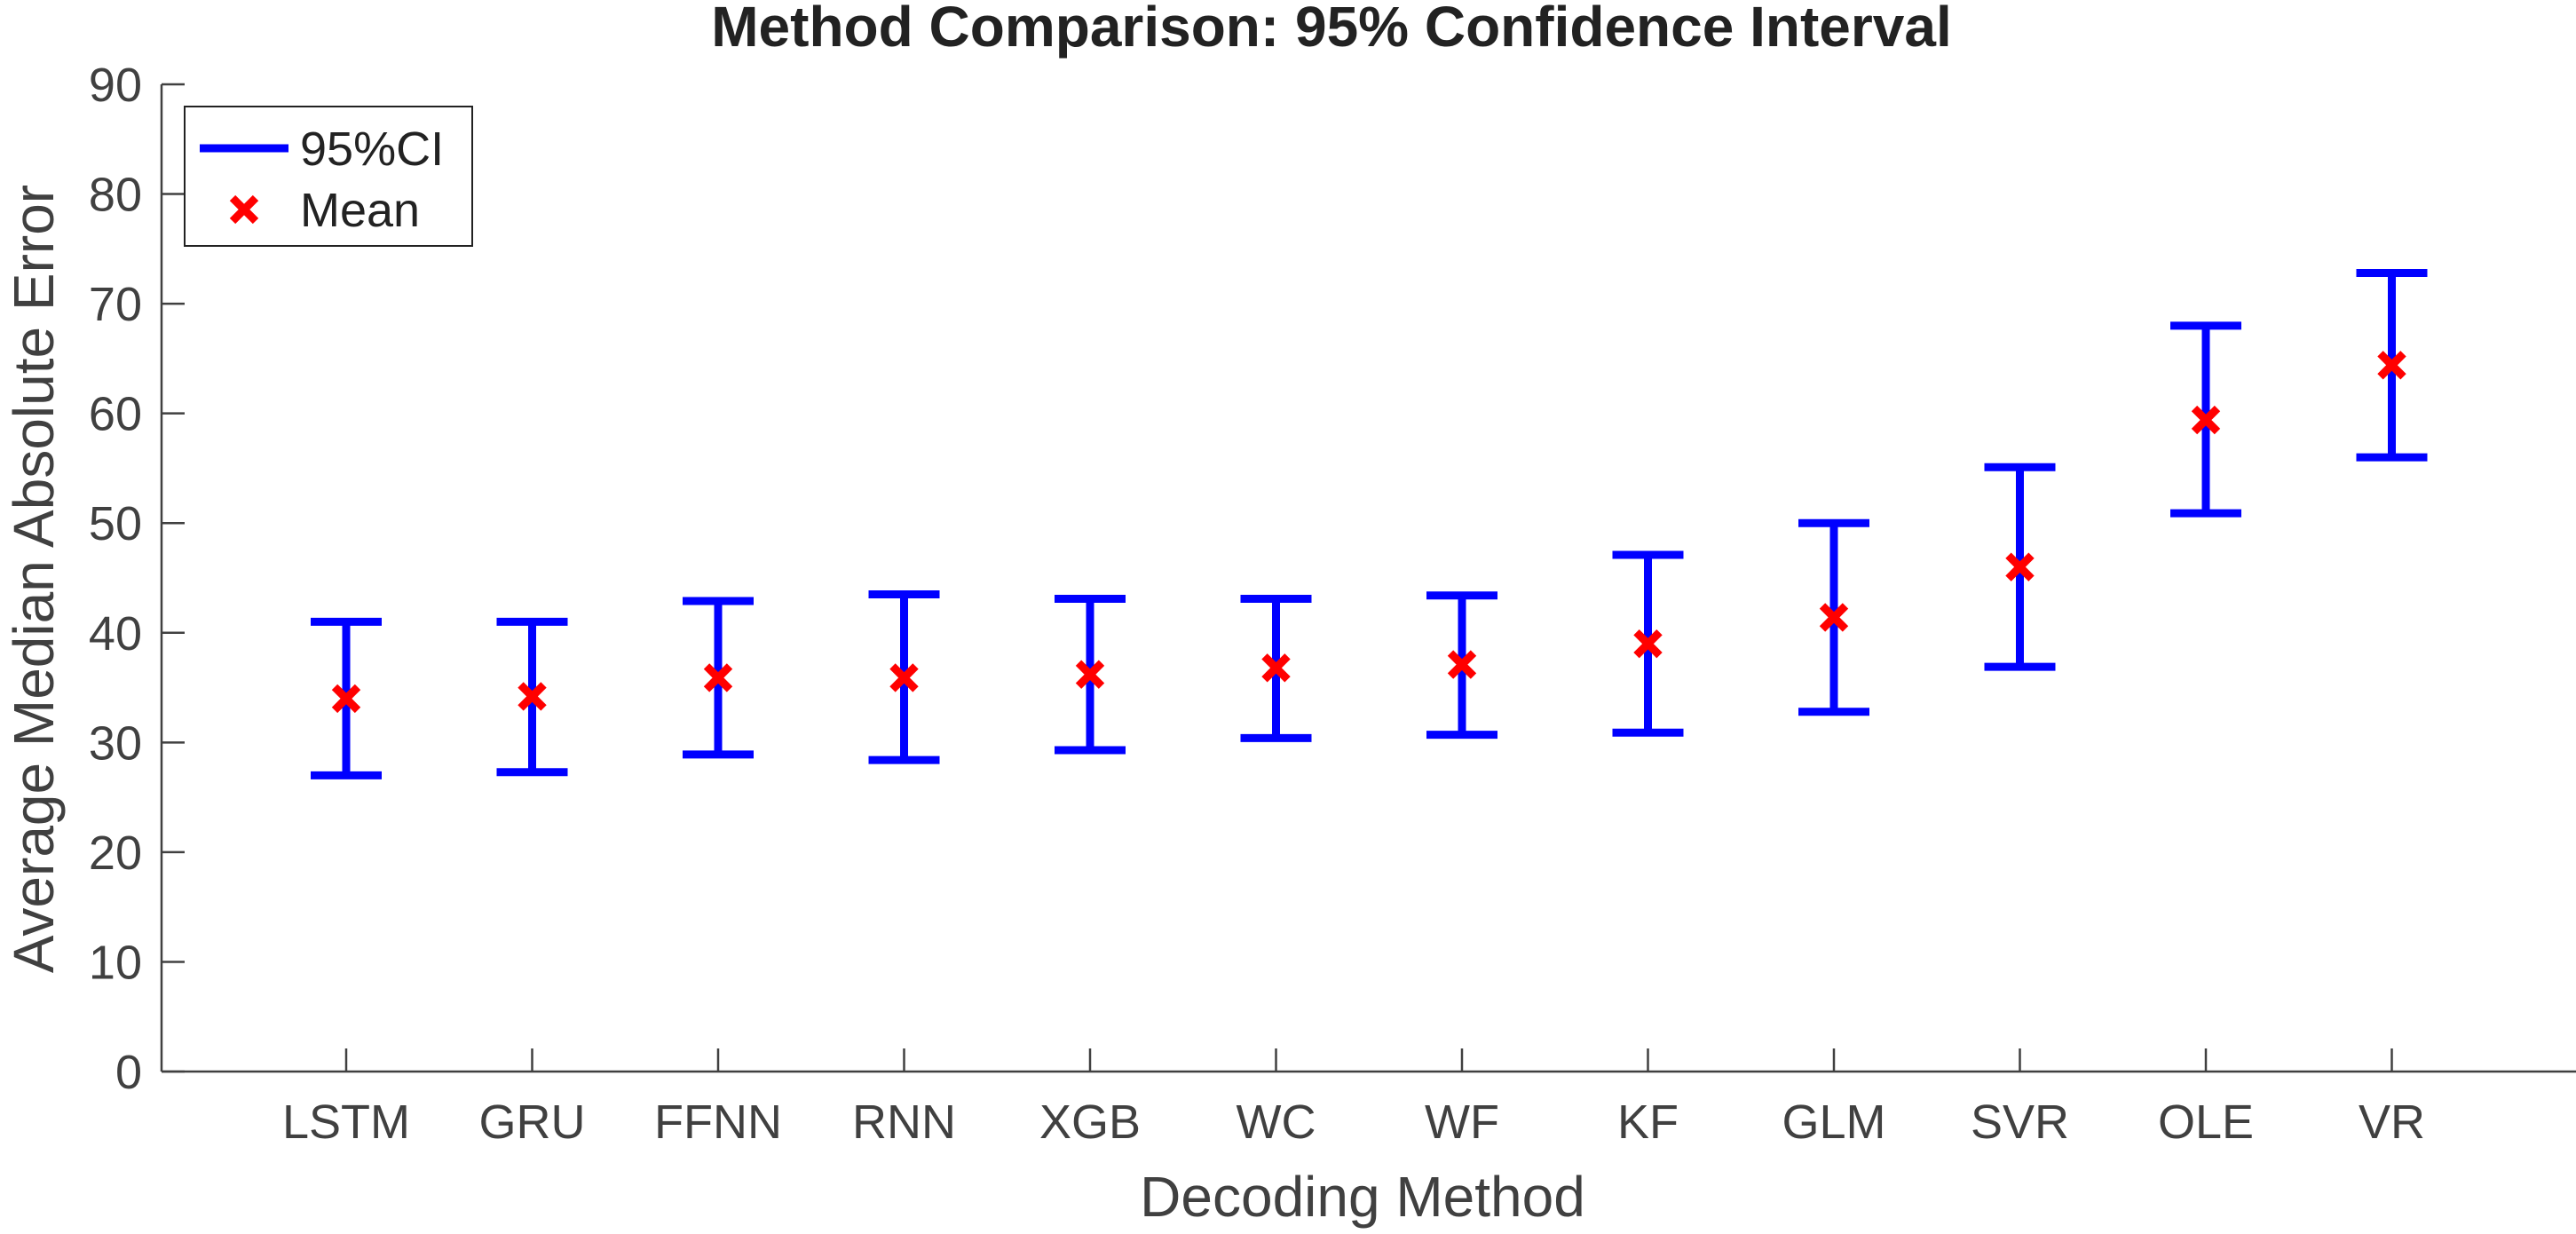 The image size is (2576, 1234). What do you see at coordinates (116, 962) in the screenshot?
I see `y-tick-label: 10` at bounding box center [116, 962].